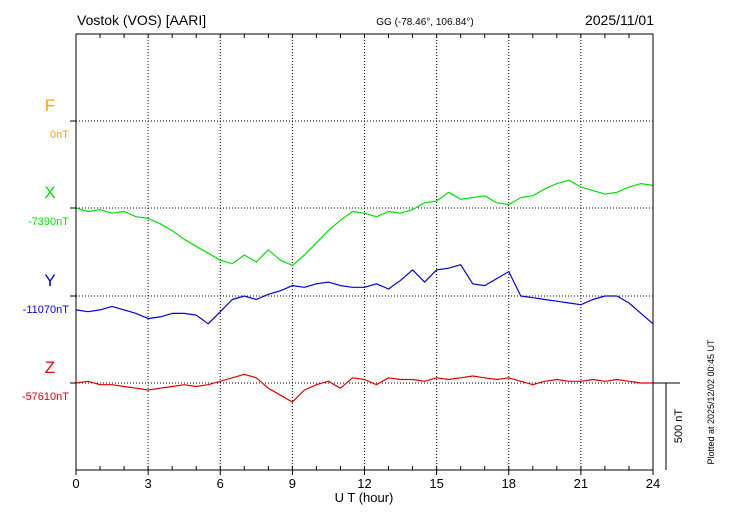  I want to click on channel-baseline-x: -7390nT, so click(48, 222).